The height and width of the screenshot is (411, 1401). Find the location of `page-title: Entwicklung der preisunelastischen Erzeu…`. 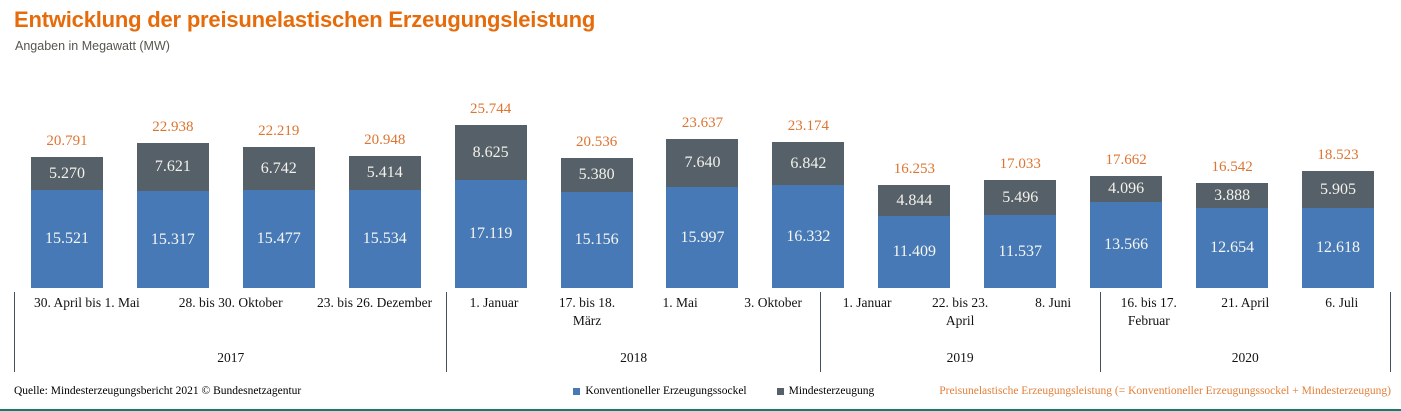

page-title: Entwicklung der preisunelastischen Erzeu… is located at coordinates (305, 19).